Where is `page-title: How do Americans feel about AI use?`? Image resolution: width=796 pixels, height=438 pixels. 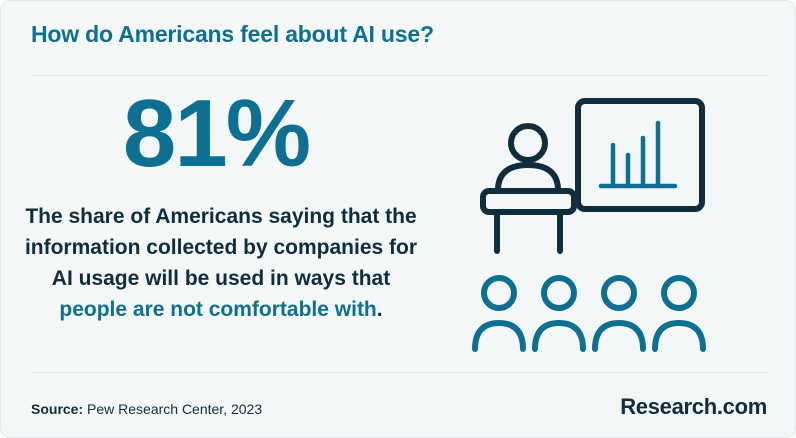 page-title: How do Americans feel about AI use? is located at coordinates (232, 34).